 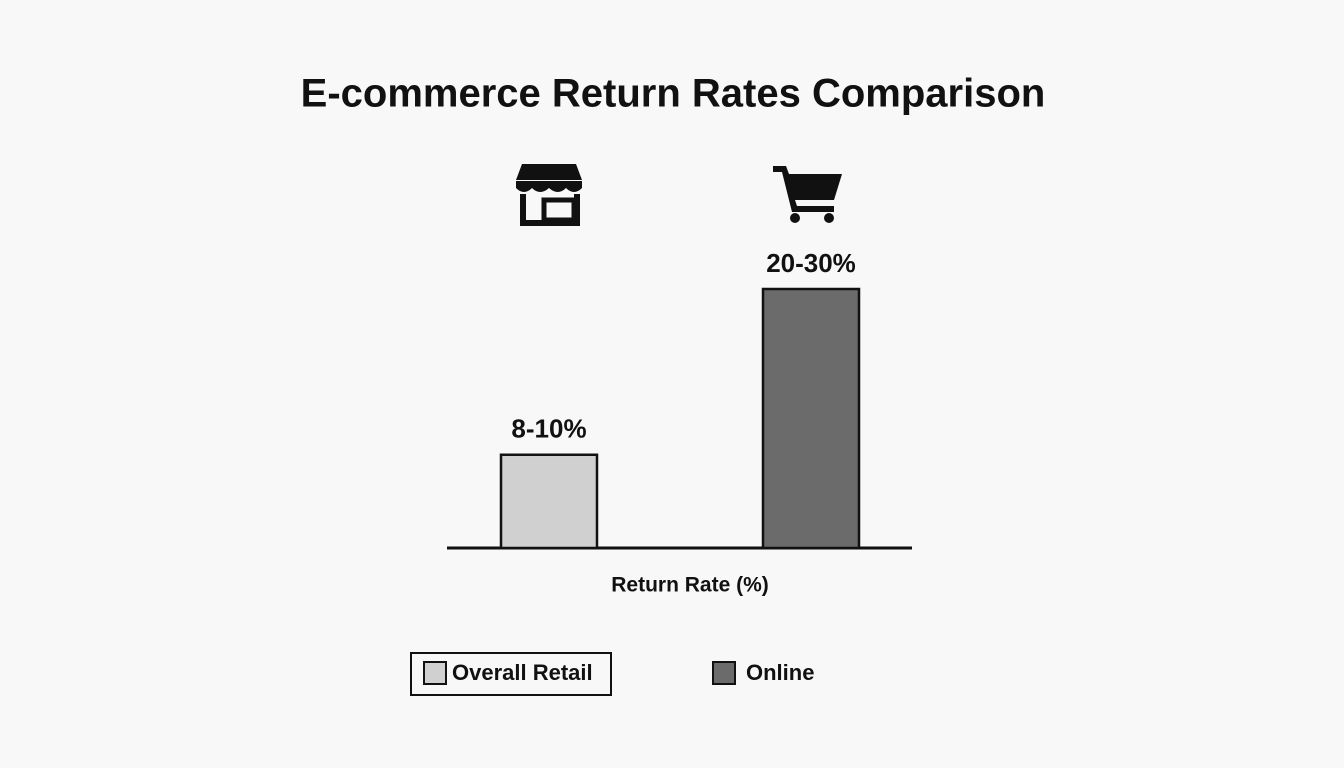 What do you see at coordinates (522, 672) in the screenshot?
I see `legend-label: Overall Retail` at bounding box center [522, 672].